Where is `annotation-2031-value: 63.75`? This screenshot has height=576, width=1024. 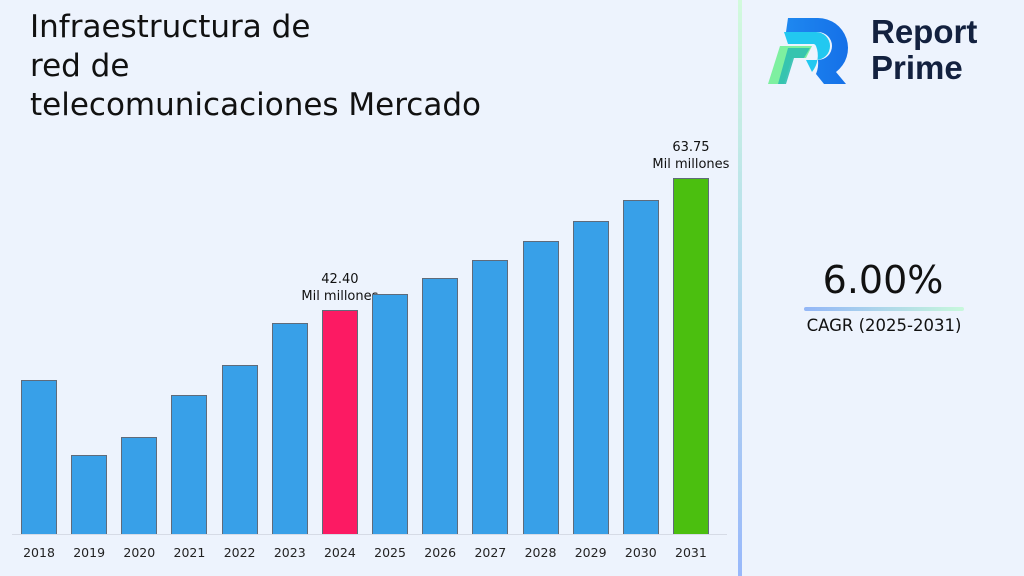 annotation-2031-value: 63.75 is located at coordinates (691, 147).